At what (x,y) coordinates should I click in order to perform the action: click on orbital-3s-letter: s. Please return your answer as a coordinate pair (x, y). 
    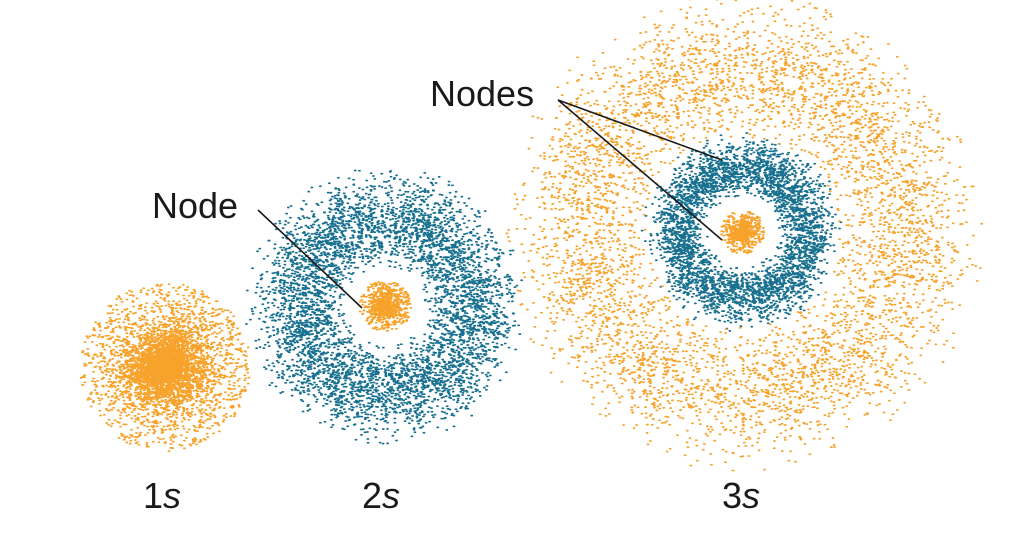
    Looking at the image, I should click on (751, 495).